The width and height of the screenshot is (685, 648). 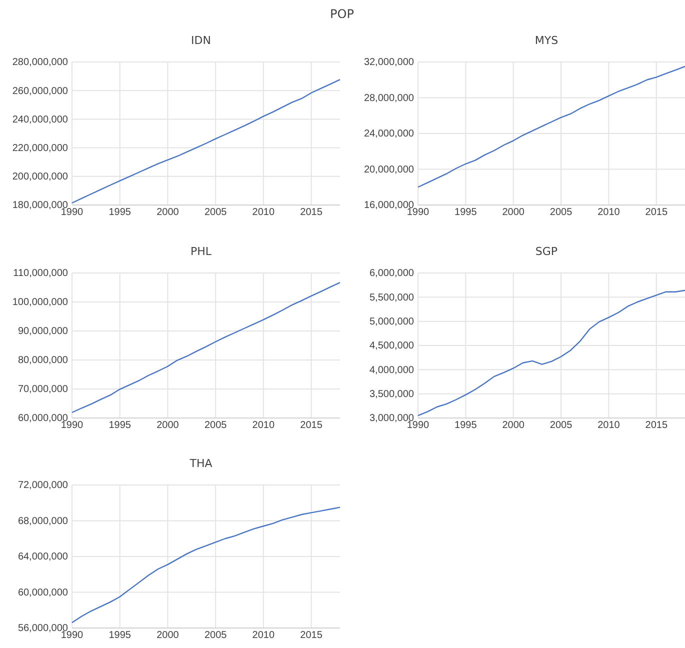 I want to click on y-tick-label: 110,000,000, so click(x=40, y=274).